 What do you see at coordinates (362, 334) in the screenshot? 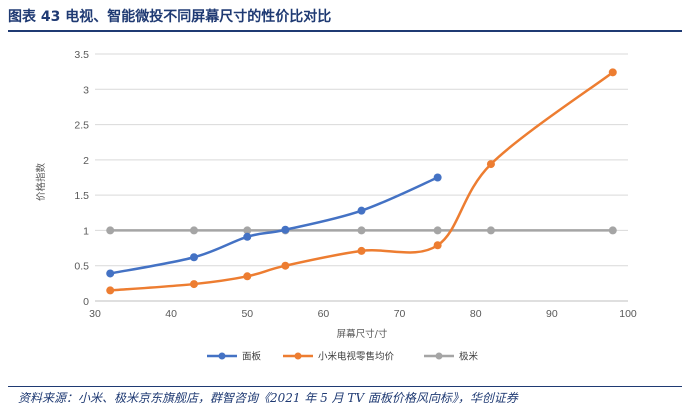
I see `x-axis-label: 屏幕尺寸/寸` at bounding box center [362, 334].